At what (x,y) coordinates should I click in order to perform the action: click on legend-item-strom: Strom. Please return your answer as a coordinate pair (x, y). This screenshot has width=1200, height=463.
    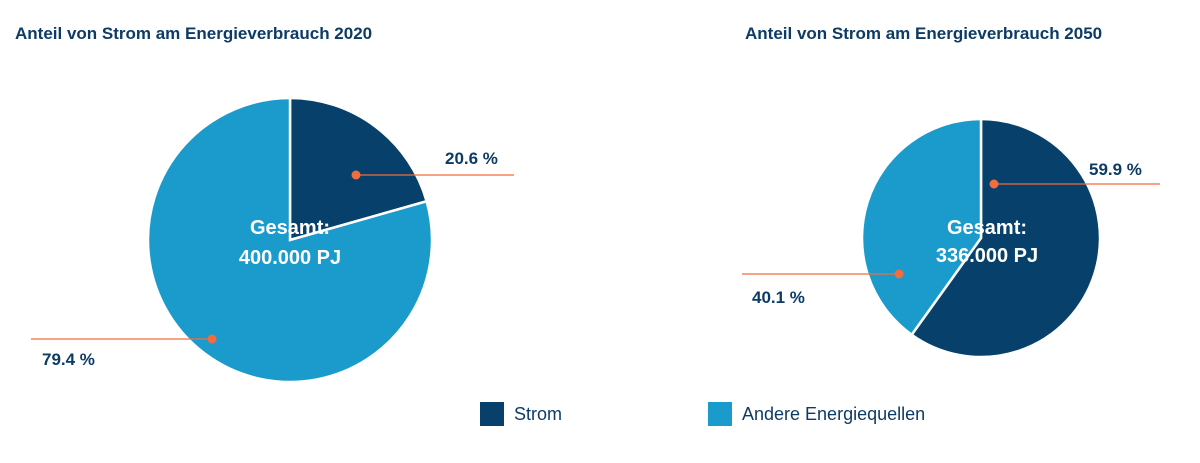
    Looking at the image, I should click on (521, 414).